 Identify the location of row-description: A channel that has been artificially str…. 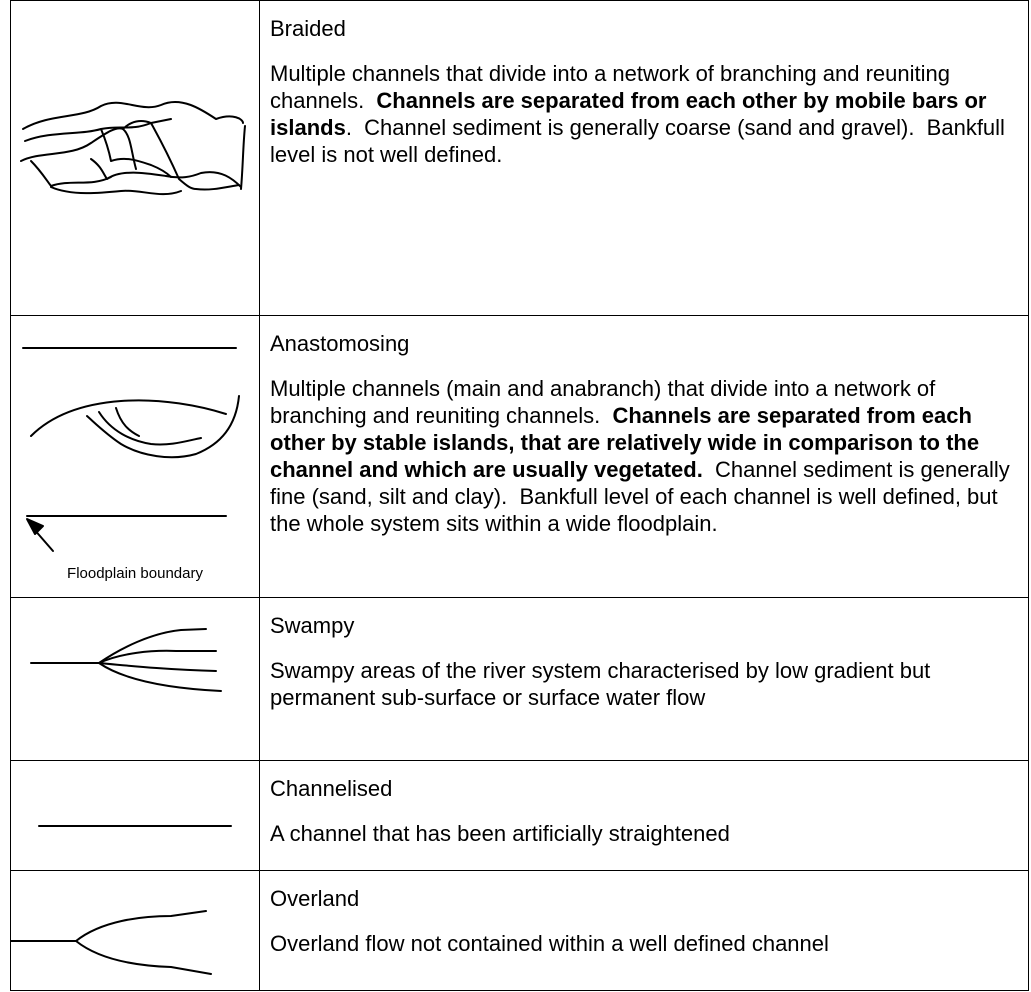
(500, 833).